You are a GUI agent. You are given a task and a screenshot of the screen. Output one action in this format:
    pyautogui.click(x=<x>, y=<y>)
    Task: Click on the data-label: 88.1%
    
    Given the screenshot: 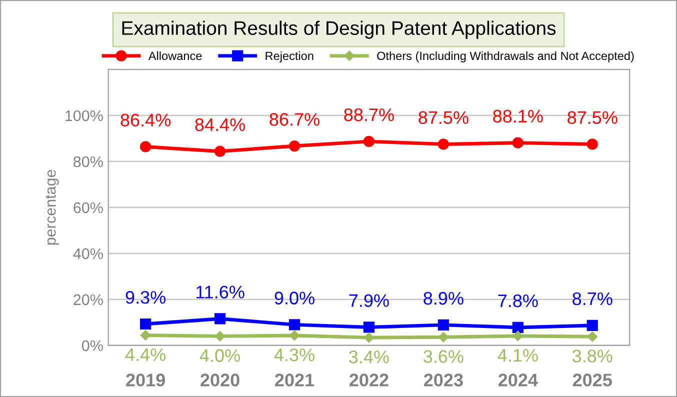 What is the action you would take?
    pyautogui.click(x=518, y=116)
    